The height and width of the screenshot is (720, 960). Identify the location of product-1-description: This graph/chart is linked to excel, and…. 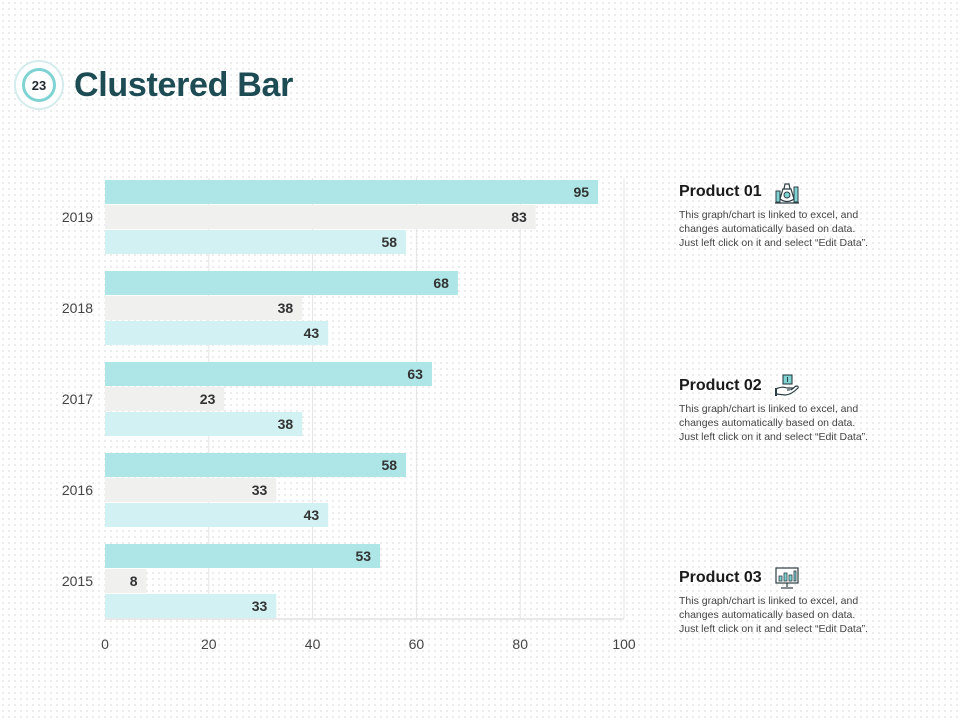
(774, 229).